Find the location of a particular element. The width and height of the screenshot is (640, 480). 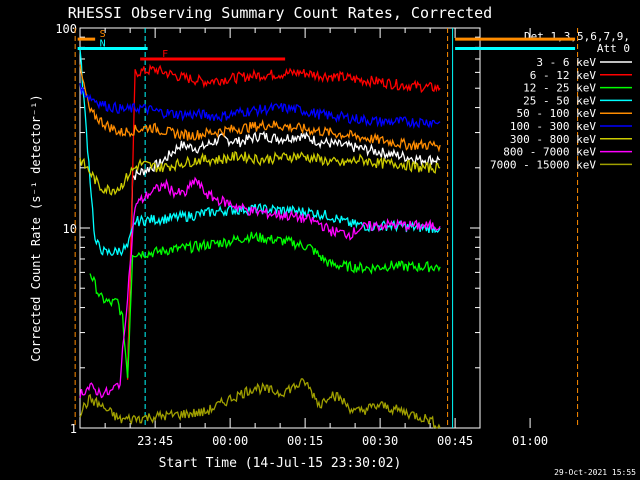

legend-entry-label: 7000 - 15000 keV is located at coordinates (543, 164).